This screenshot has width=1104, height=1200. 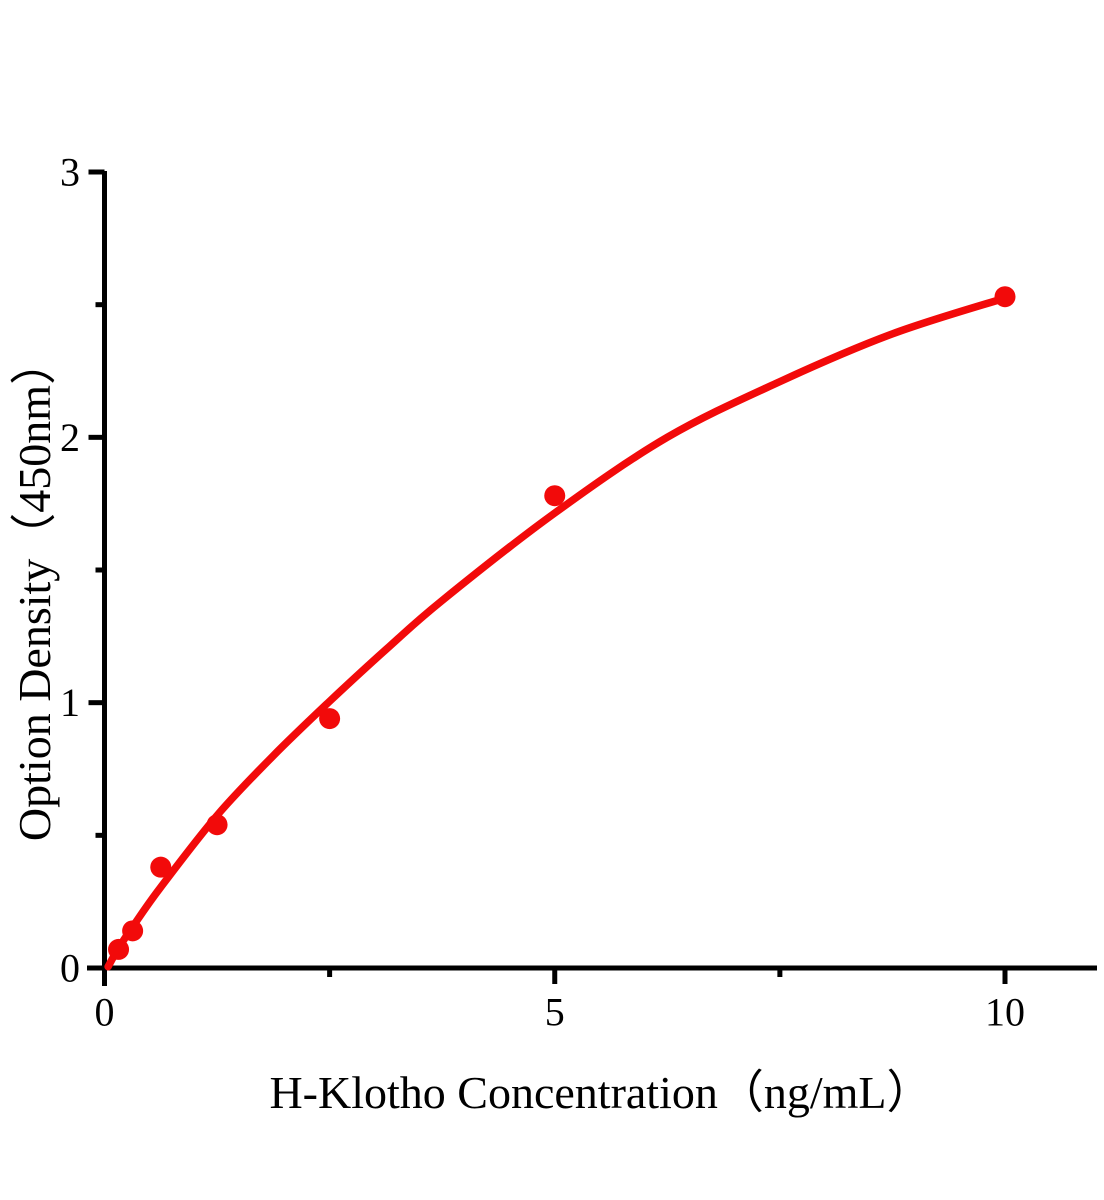 What do you see at coordinates (105, 1012) in the screenshot?
I see `x-tick-label: 0` at bounding box center [105, 1012].